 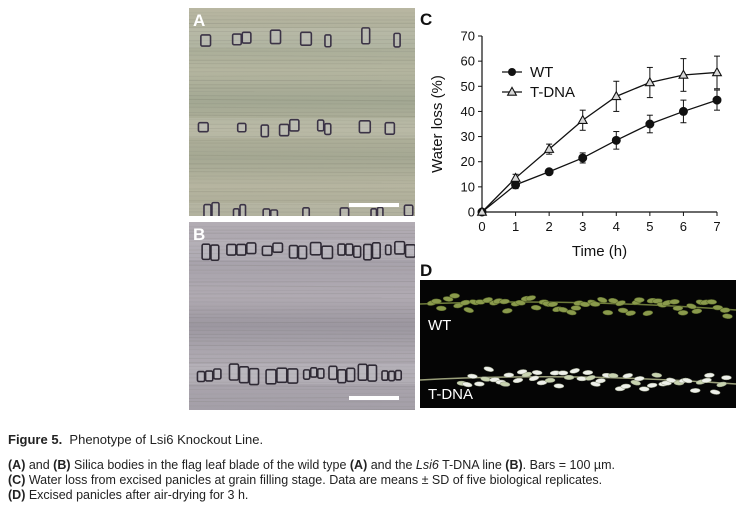 I want to click on y-tick-label: 60, so click(x=468, y=61).